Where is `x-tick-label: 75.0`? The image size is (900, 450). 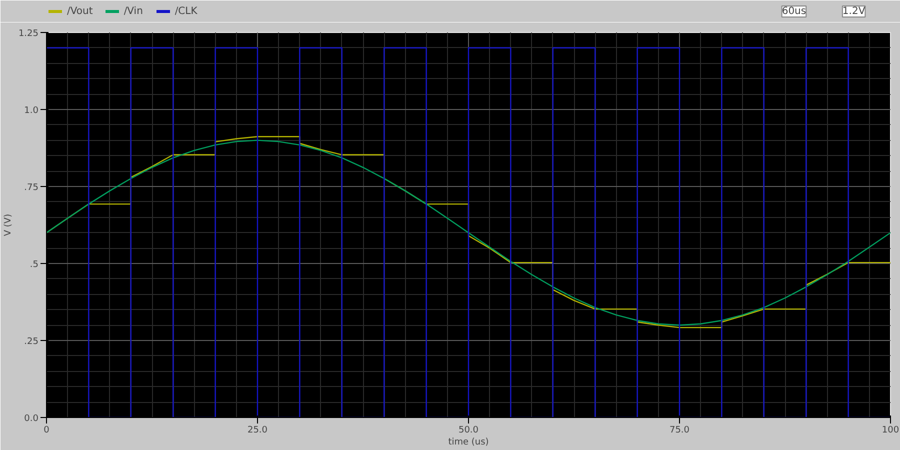
x-tick-label: 75.0 is located at coordinates (679, 431).